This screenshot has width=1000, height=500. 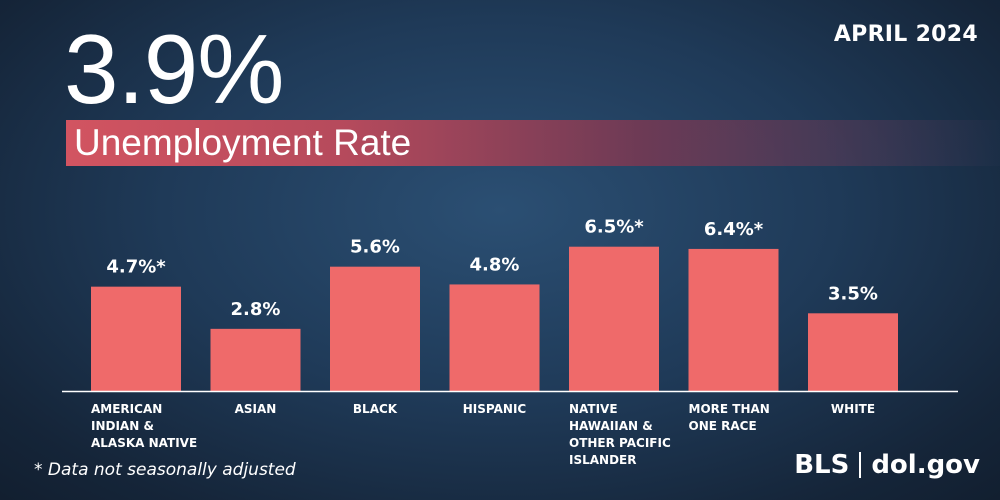 What do you see at coordinates (853, 293) in the screenshot?
I see `data-label: 3.5%` at bounding box center [853, 293].